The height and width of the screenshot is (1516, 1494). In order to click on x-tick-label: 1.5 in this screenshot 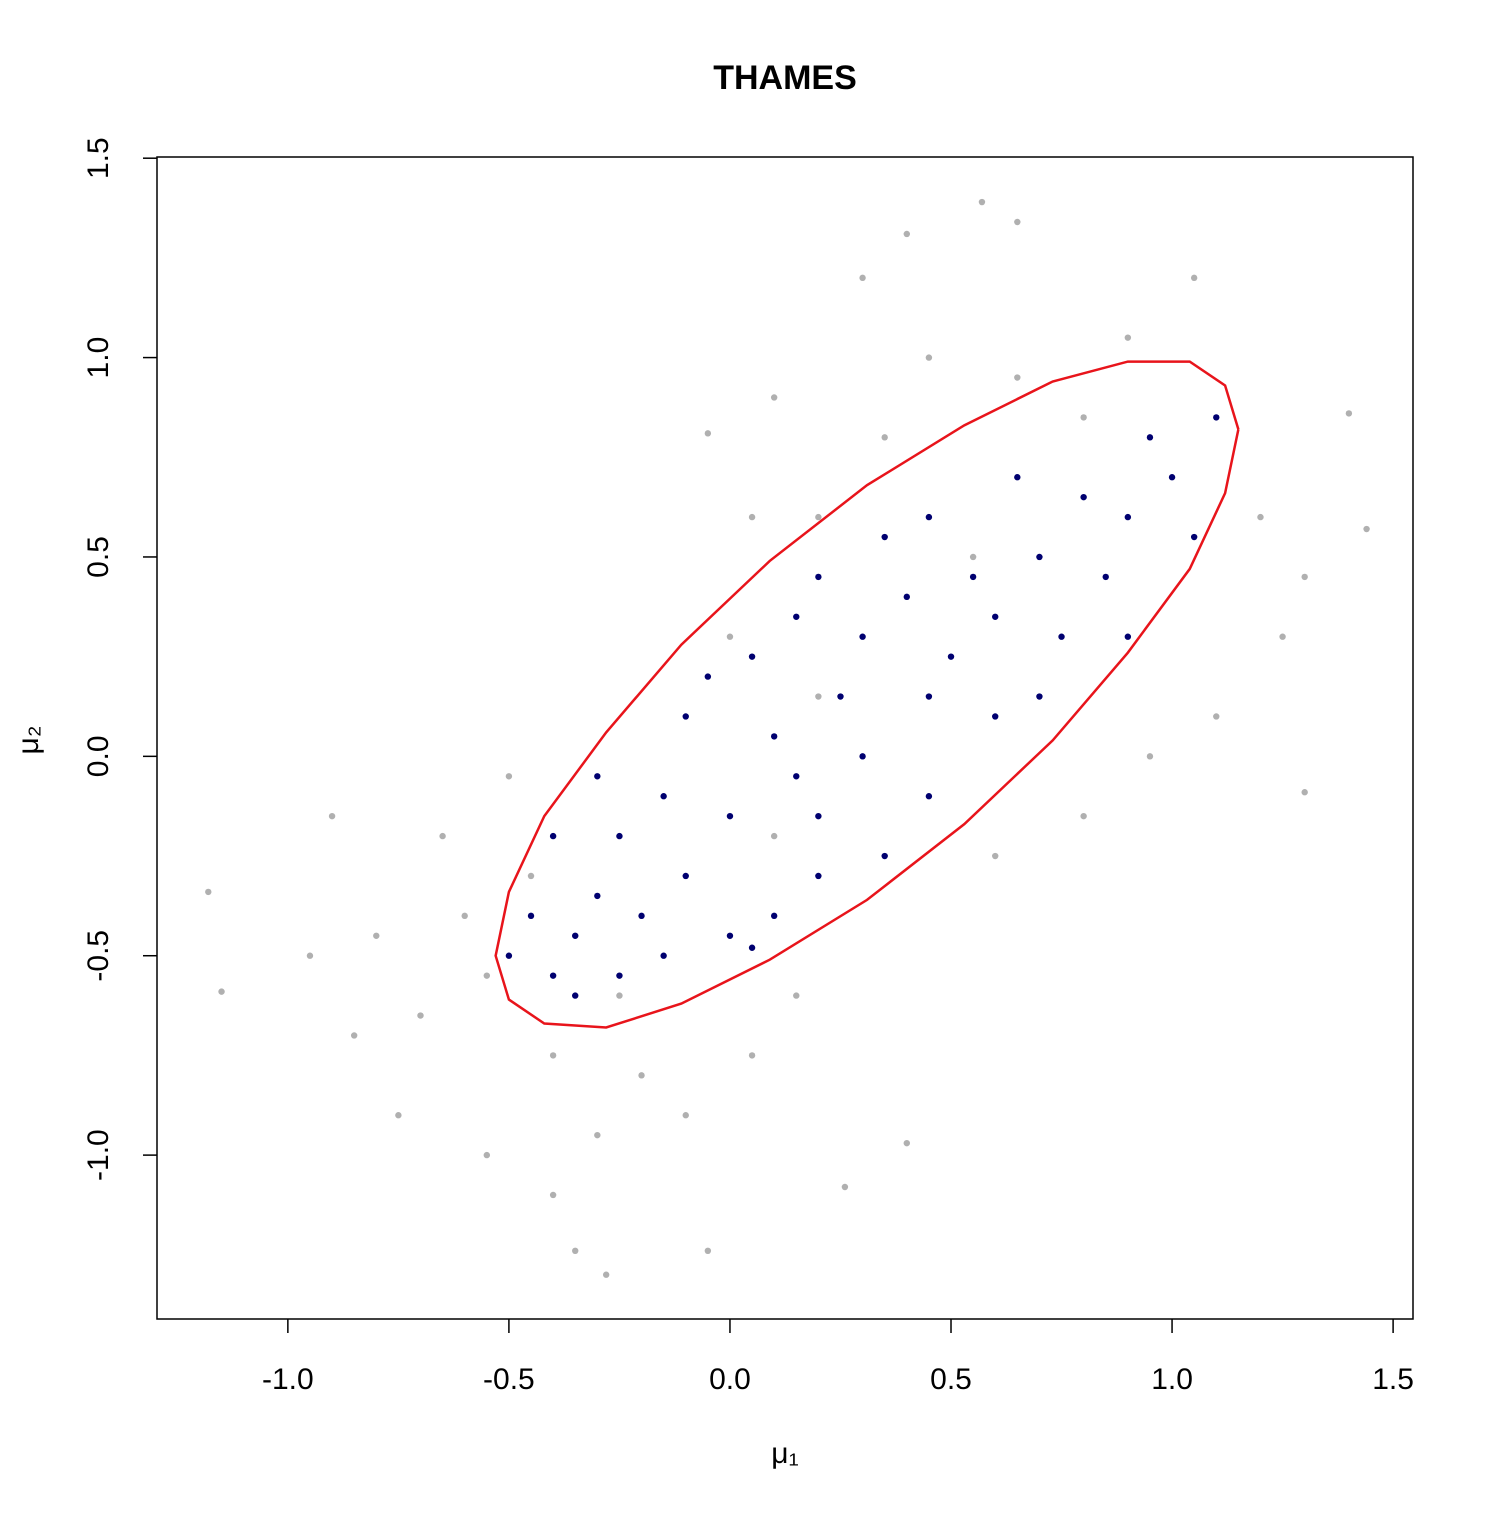, I will do `click(1393, 1379)`.